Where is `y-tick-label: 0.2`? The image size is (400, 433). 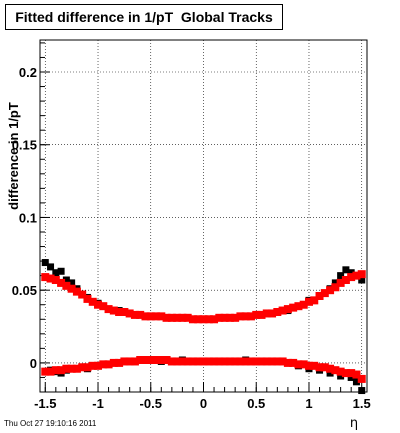
y-tick-label: 0.2 is located at coordinates (28, 72).